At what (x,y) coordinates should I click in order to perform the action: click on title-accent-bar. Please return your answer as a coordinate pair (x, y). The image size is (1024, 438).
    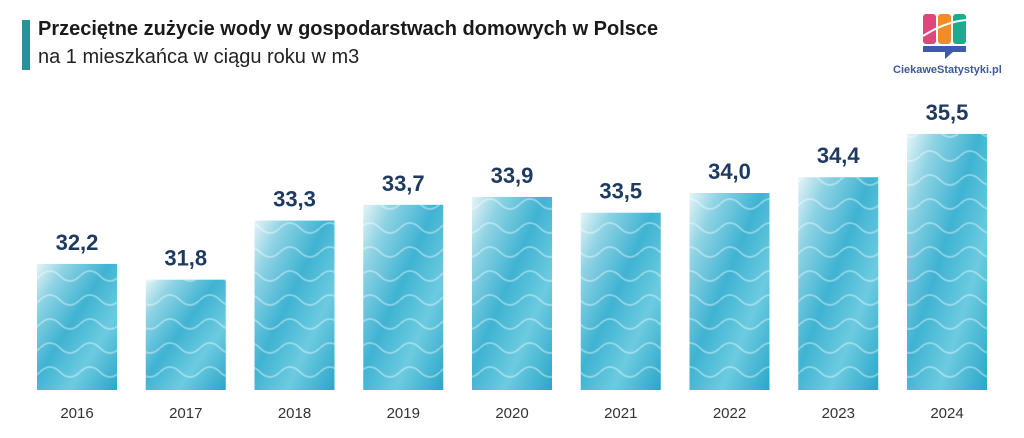
    Looking at the image, I should click on (26, 45).